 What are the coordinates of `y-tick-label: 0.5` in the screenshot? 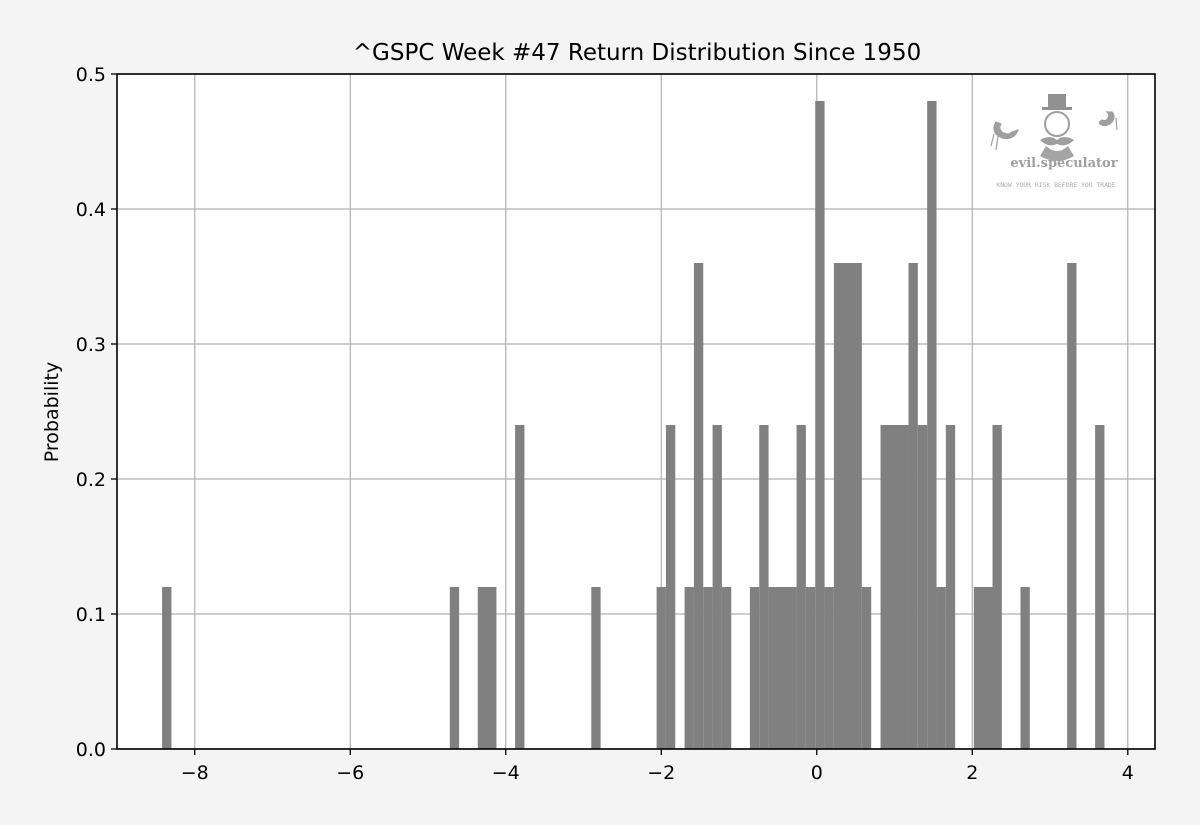 It's located at (91, 75).